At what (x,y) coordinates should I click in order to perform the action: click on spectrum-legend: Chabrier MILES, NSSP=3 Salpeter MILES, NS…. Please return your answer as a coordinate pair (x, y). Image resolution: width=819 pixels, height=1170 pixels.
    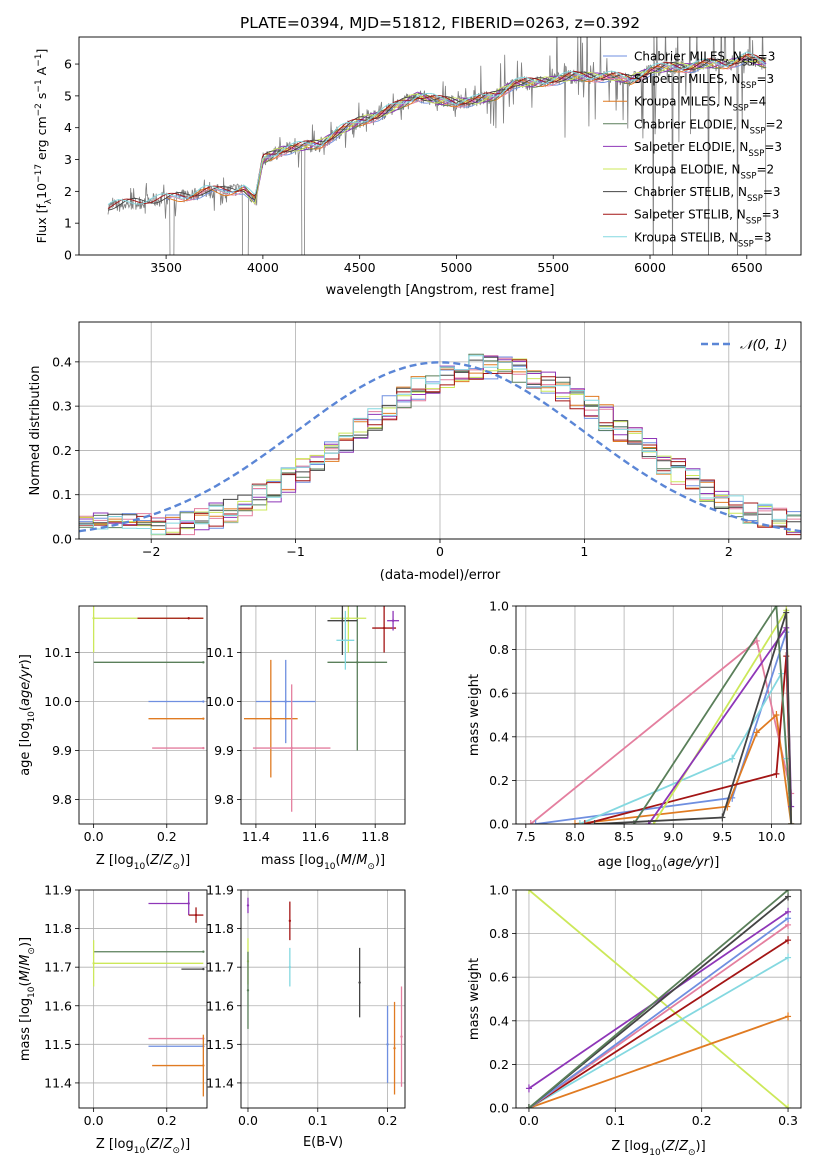
    Looking at the image, I should click on (693, 149).